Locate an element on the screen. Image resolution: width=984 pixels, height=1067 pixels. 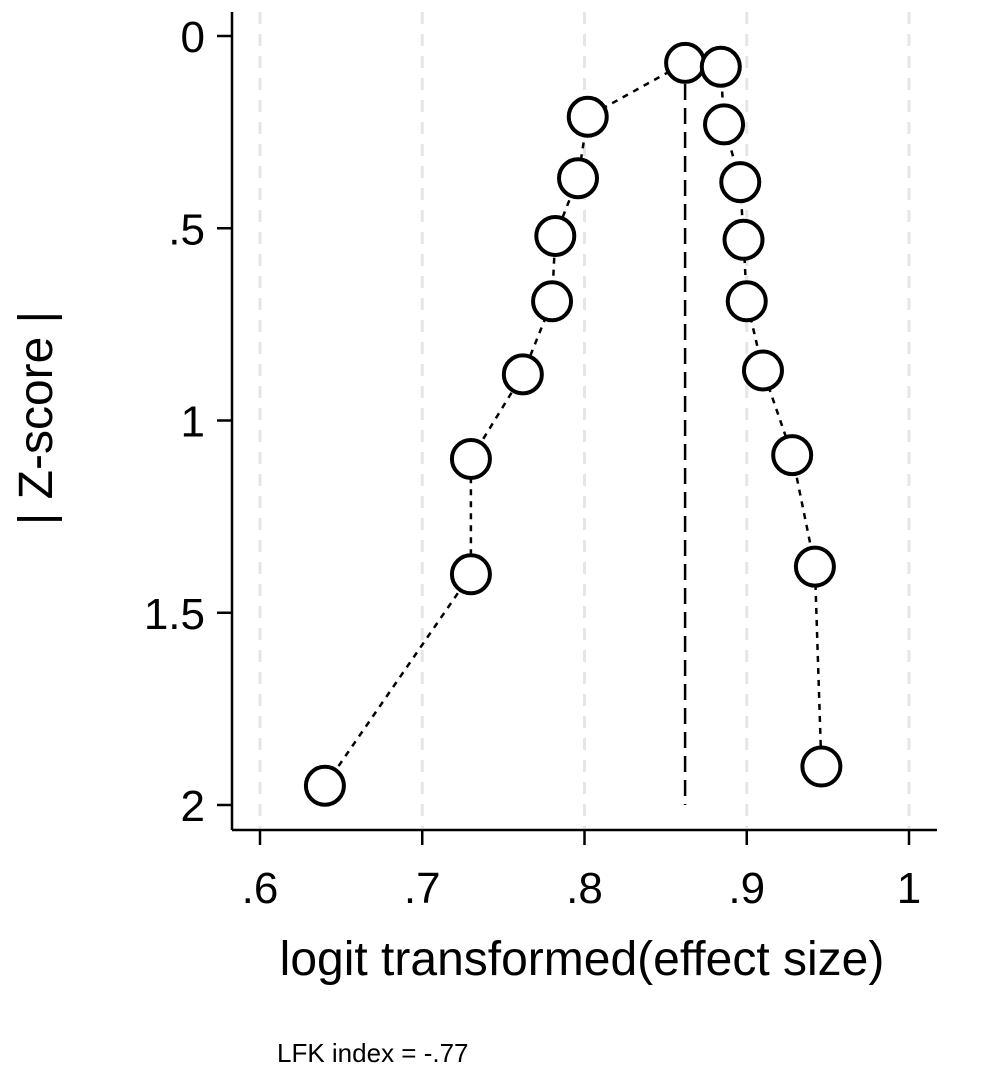
y-tick-label-4: 2 is located at coordinates (193, 806).